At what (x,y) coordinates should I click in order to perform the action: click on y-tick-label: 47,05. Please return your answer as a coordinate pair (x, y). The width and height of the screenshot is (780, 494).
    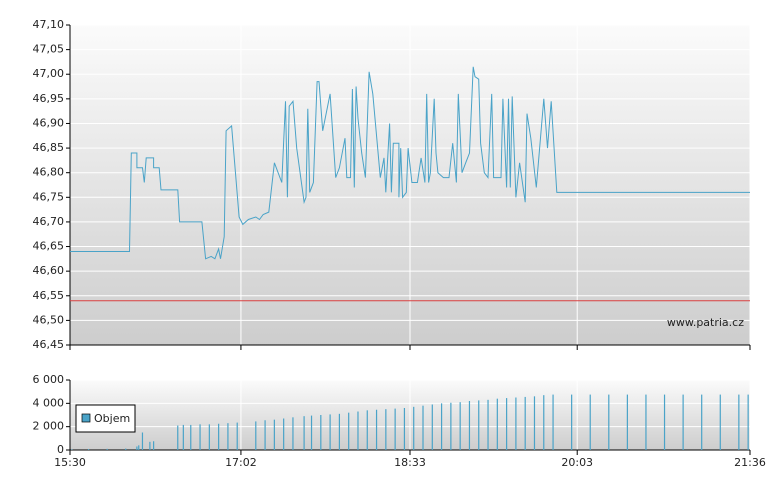
    Looking at the image, I should click on (49, 49).